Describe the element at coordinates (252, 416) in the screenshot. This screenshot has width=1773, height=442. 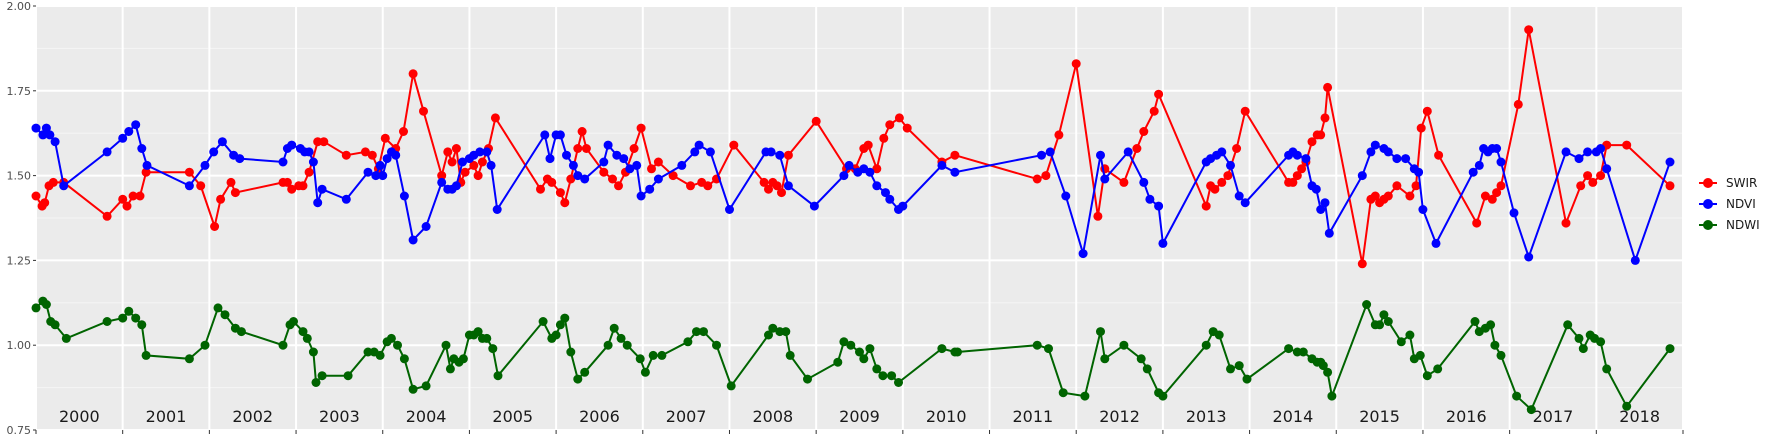
I see `year-label: 2002` at that location.